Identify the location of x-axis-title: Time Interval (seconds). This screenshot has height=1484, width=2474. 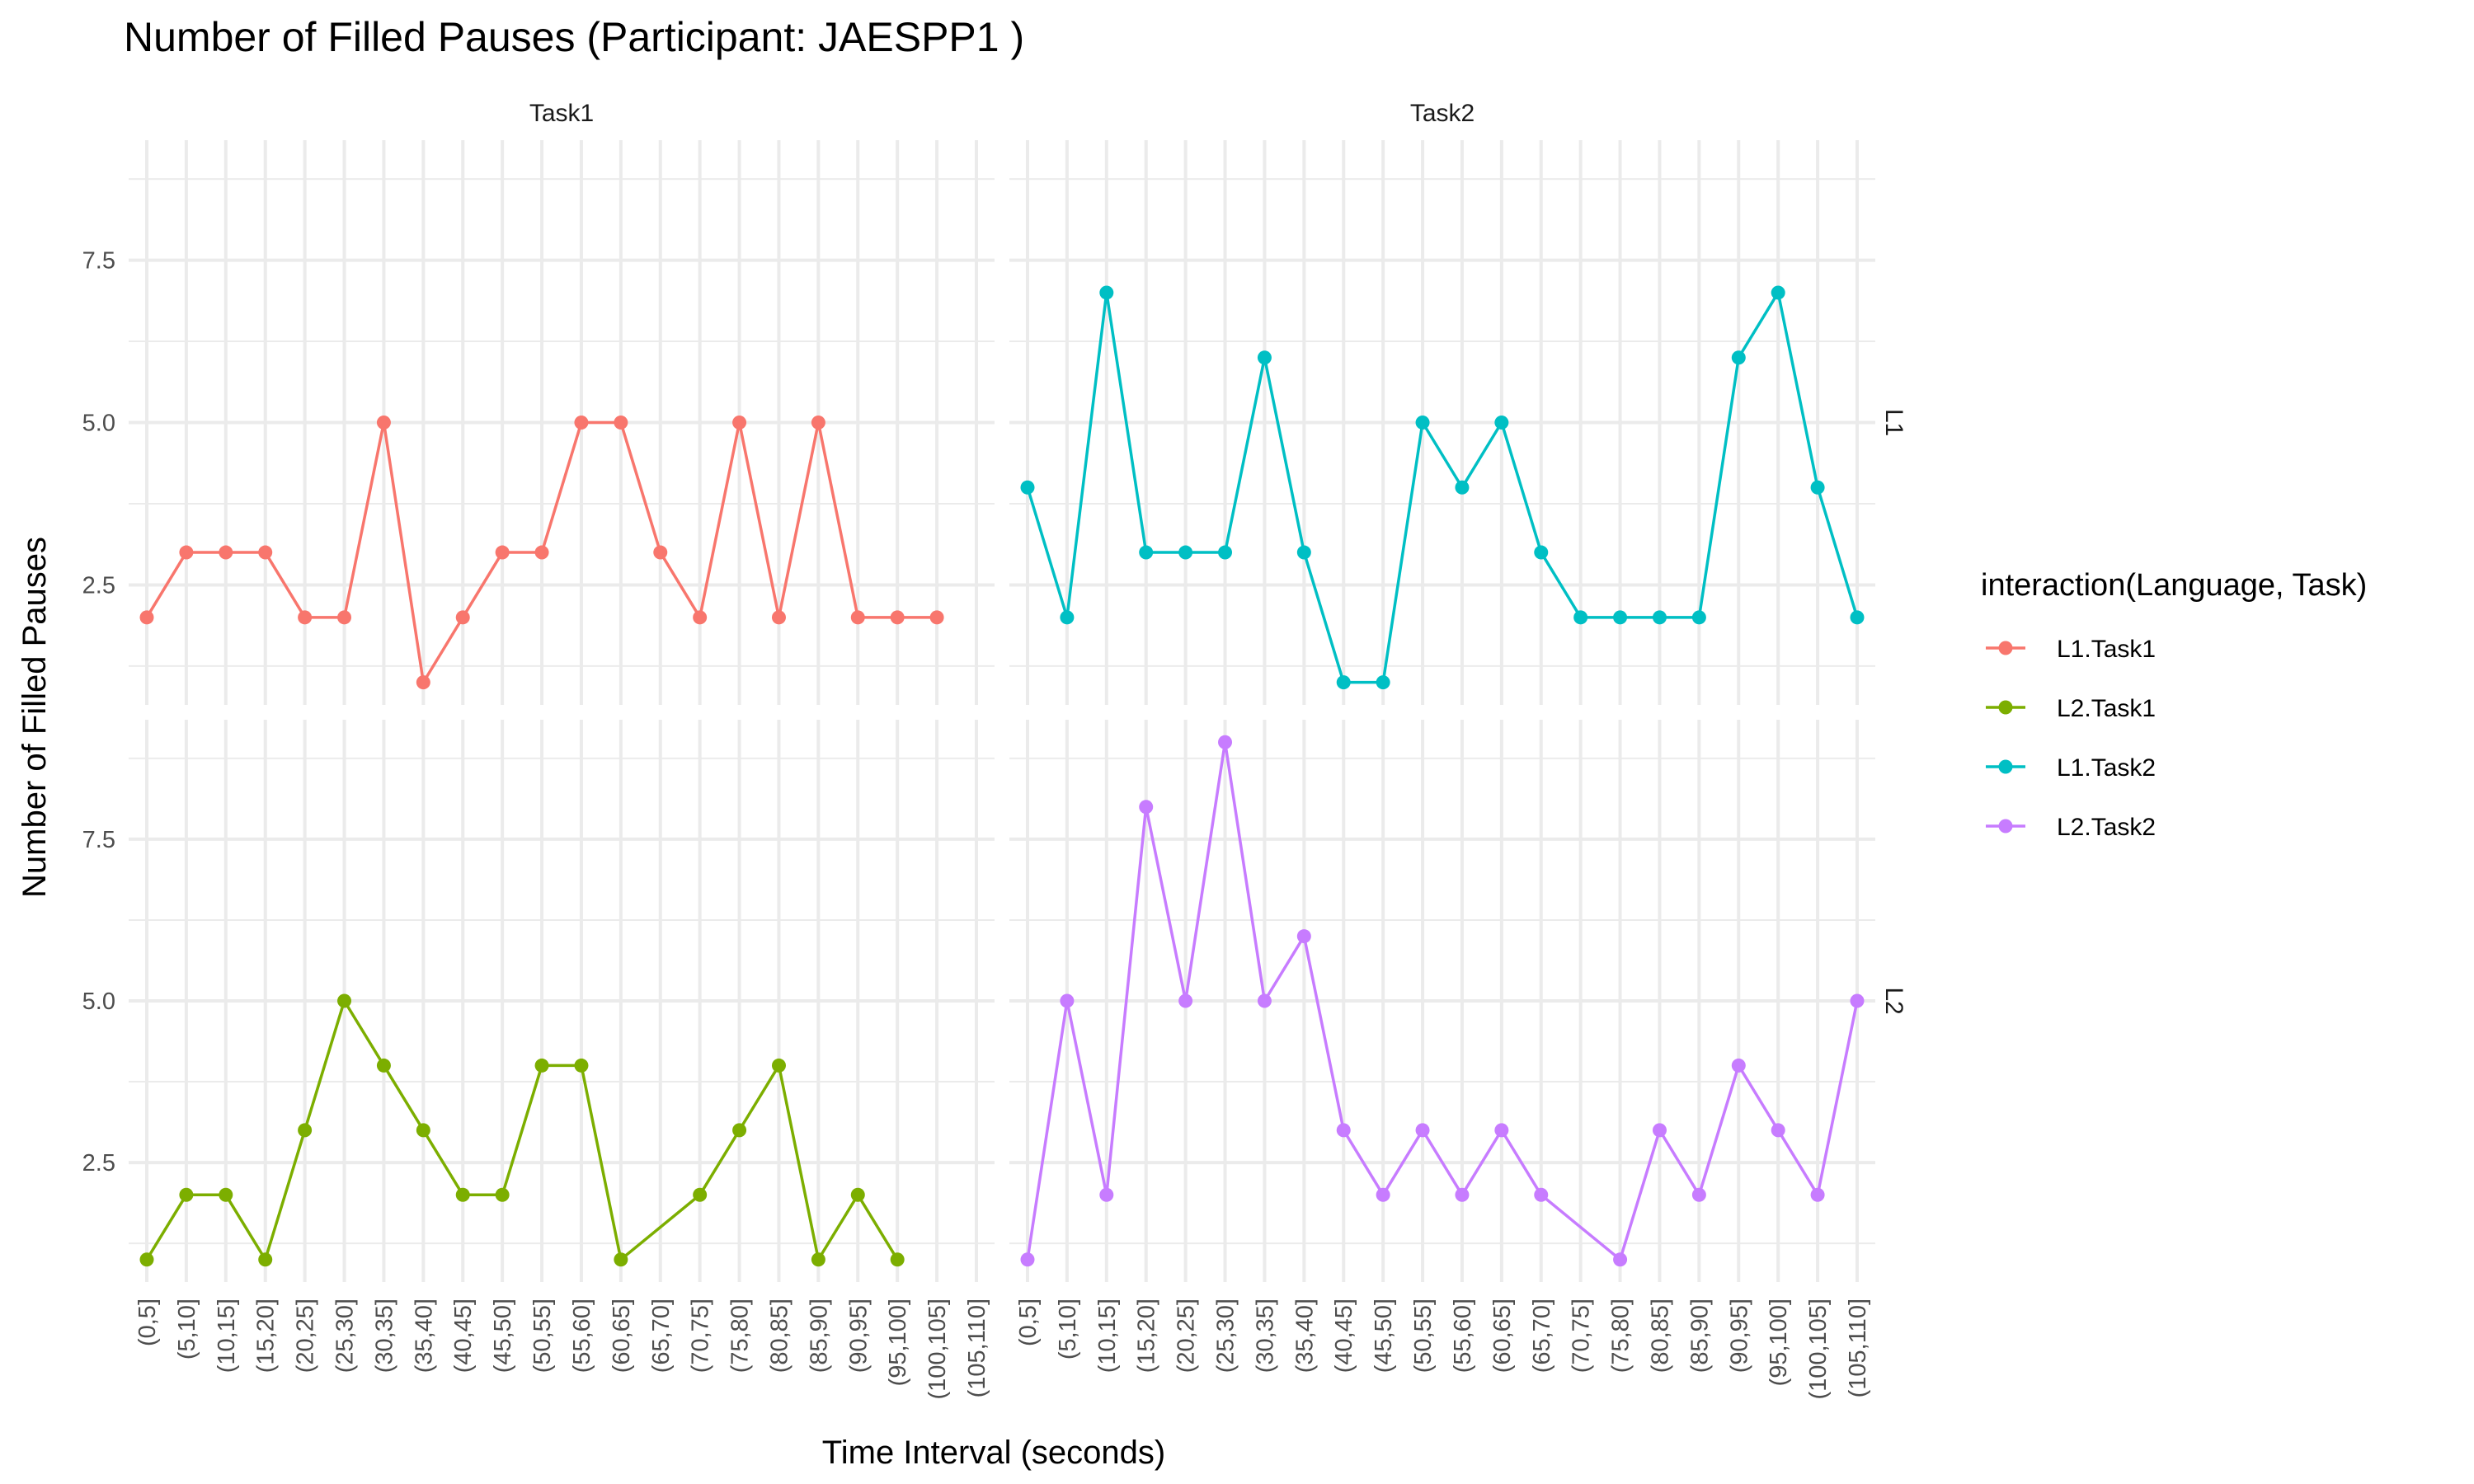
(993, 1453).